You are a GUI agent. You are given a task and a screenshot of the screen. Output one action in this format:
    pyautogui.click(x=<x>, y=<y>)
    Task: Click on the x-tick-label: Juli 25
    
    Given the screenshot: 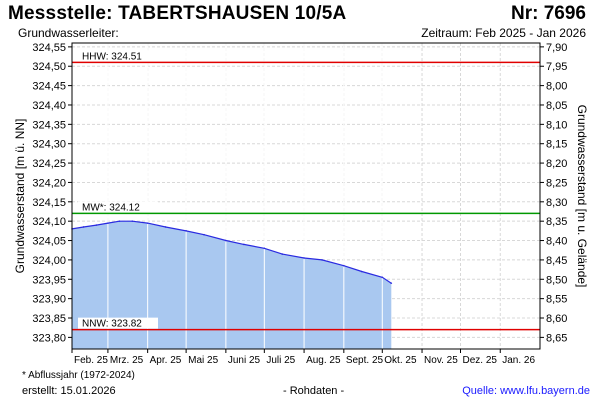 What is the action you would take?
    pyautogui.click(x=280, y=360)
    